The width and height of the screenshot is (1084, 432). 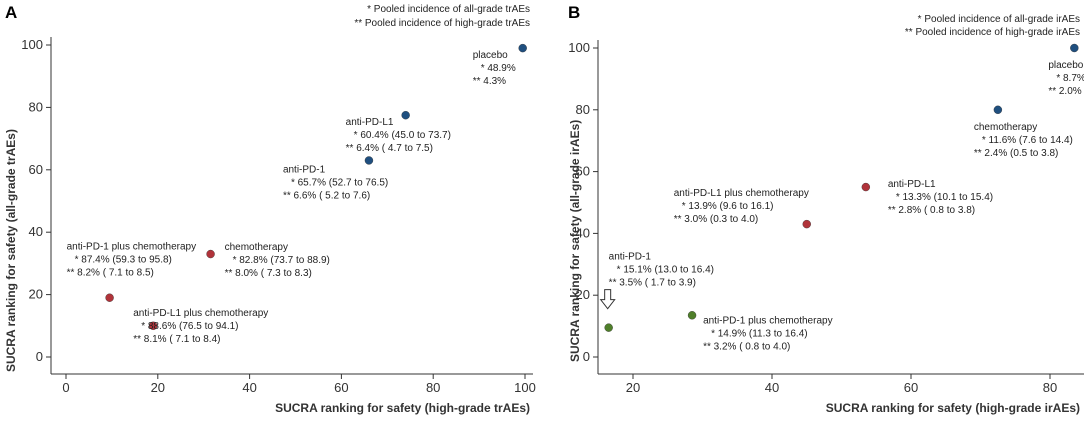 I want to click on panel-a-label-anti-pd-1: anti-PD-1, so click(x=304, y=169).